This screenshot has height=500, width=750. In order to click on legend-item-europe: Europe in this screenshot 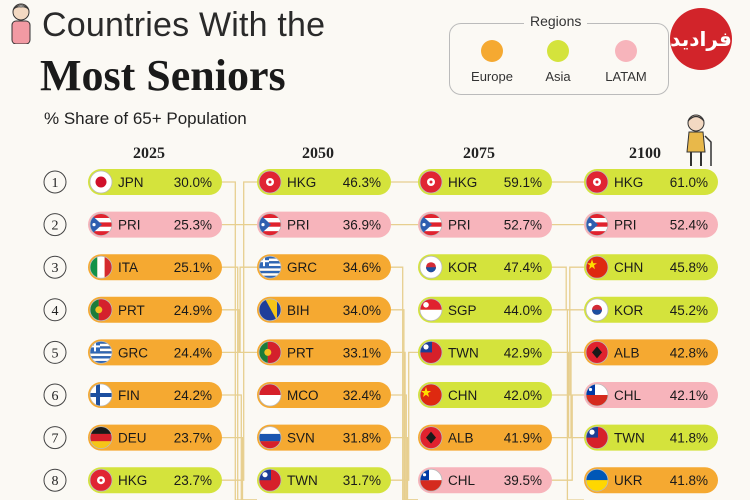, I will do `click(492, 62)`.